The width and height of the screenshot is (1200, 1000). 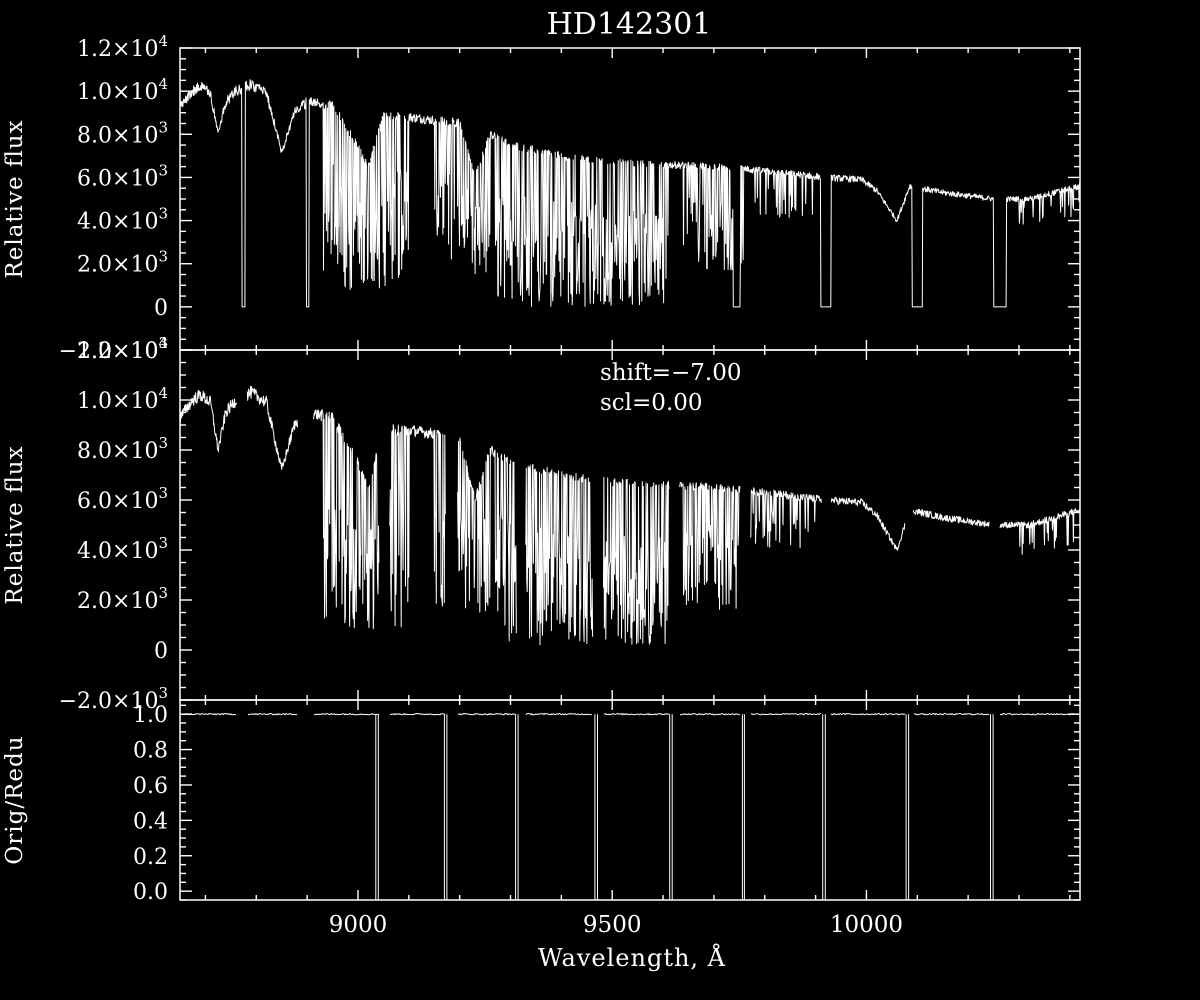 I want to click on x-tick-label: 10000, so click(x=866, y=925).